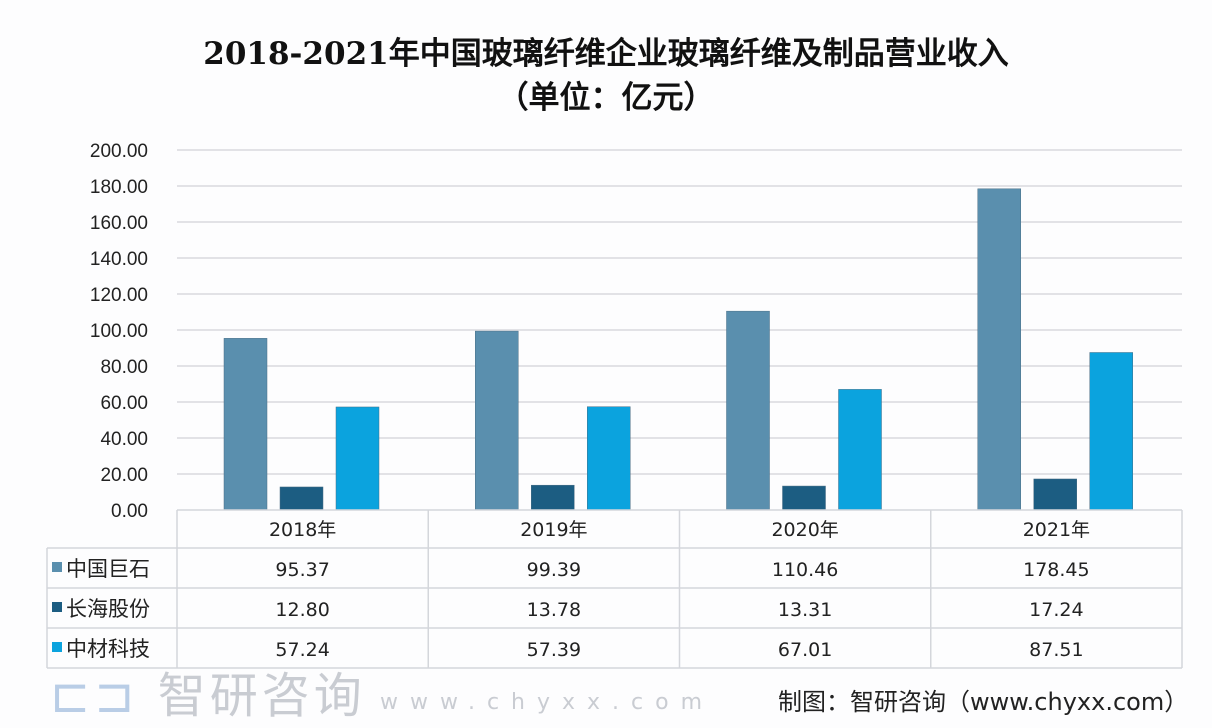 The height and width of the screenshot is (728, 1212). I want to click on y-tick-label: 80.00, so click(124, 367).